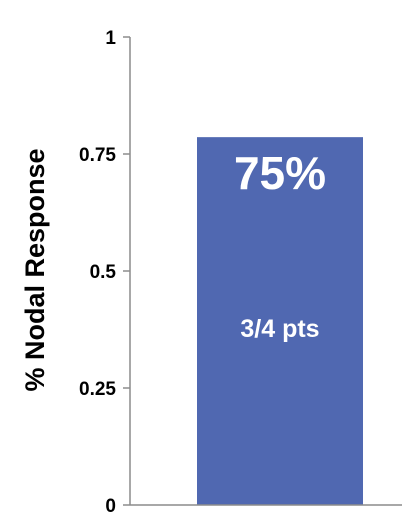  Describe the element at coordinates (280, 173) in the screenshot. I see `bar-value-label: 75%` at that location.